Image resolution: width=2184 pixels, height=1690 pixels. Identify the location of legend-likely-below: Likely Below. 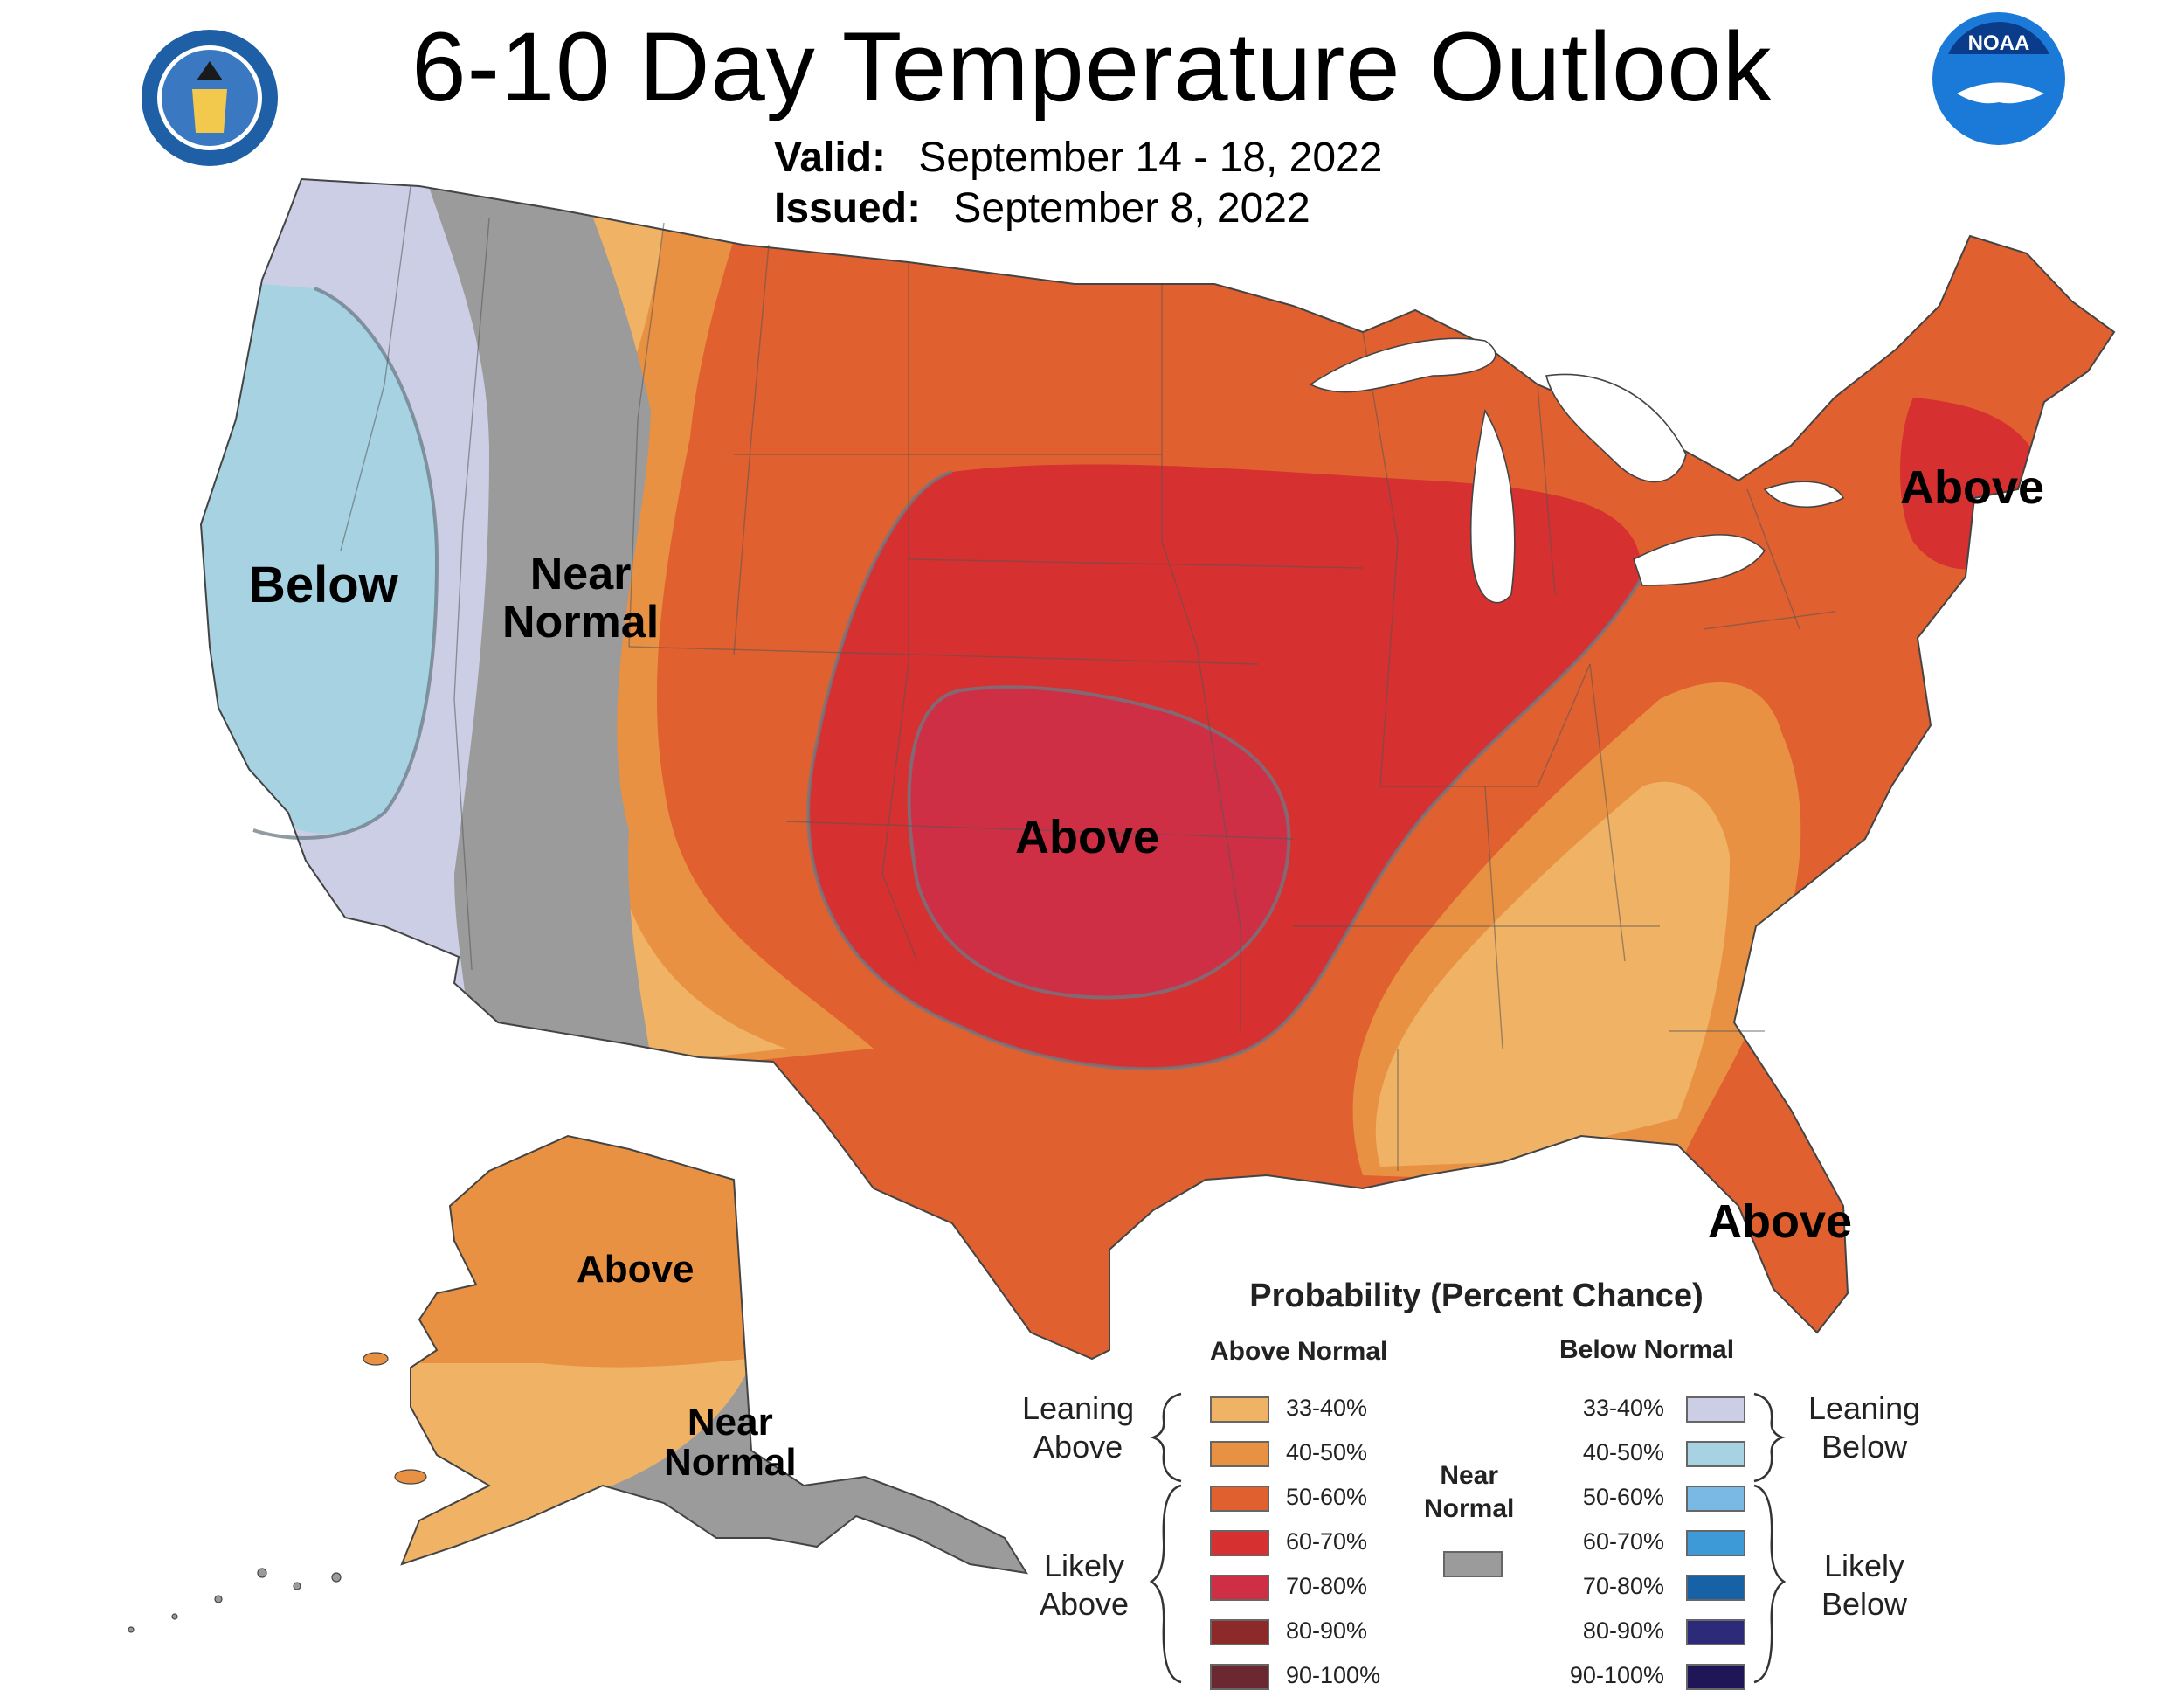
(1864, 1585).